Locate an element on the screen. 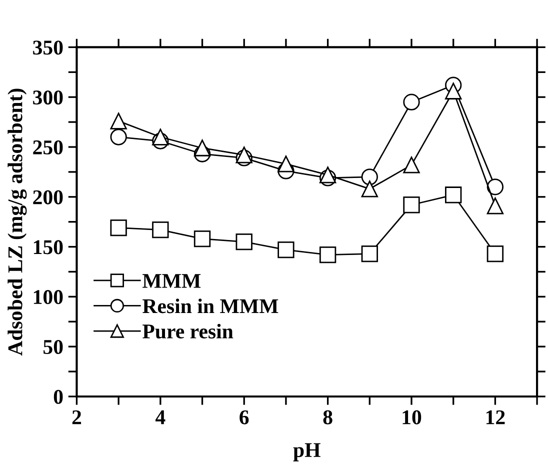  y-tick-label: 250 is located at coordinates (48, 147).